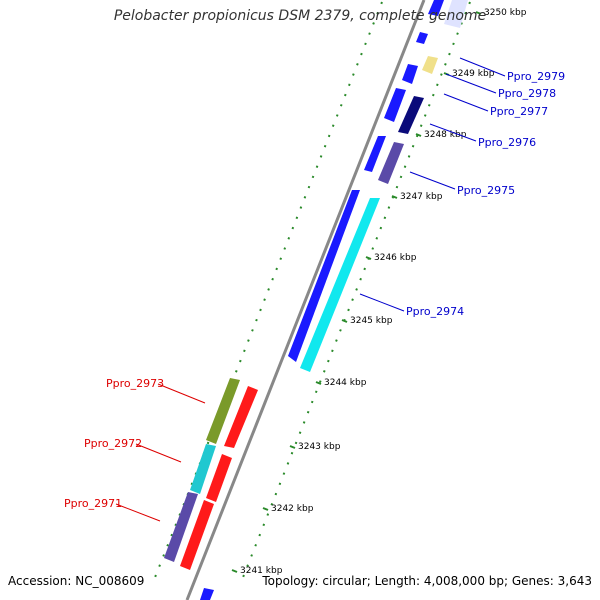  What do you see at coordinates (319, 447) in the screenshot?
I see `scale-tick-label: 3243 kbp` at bounding box center [319, 447].